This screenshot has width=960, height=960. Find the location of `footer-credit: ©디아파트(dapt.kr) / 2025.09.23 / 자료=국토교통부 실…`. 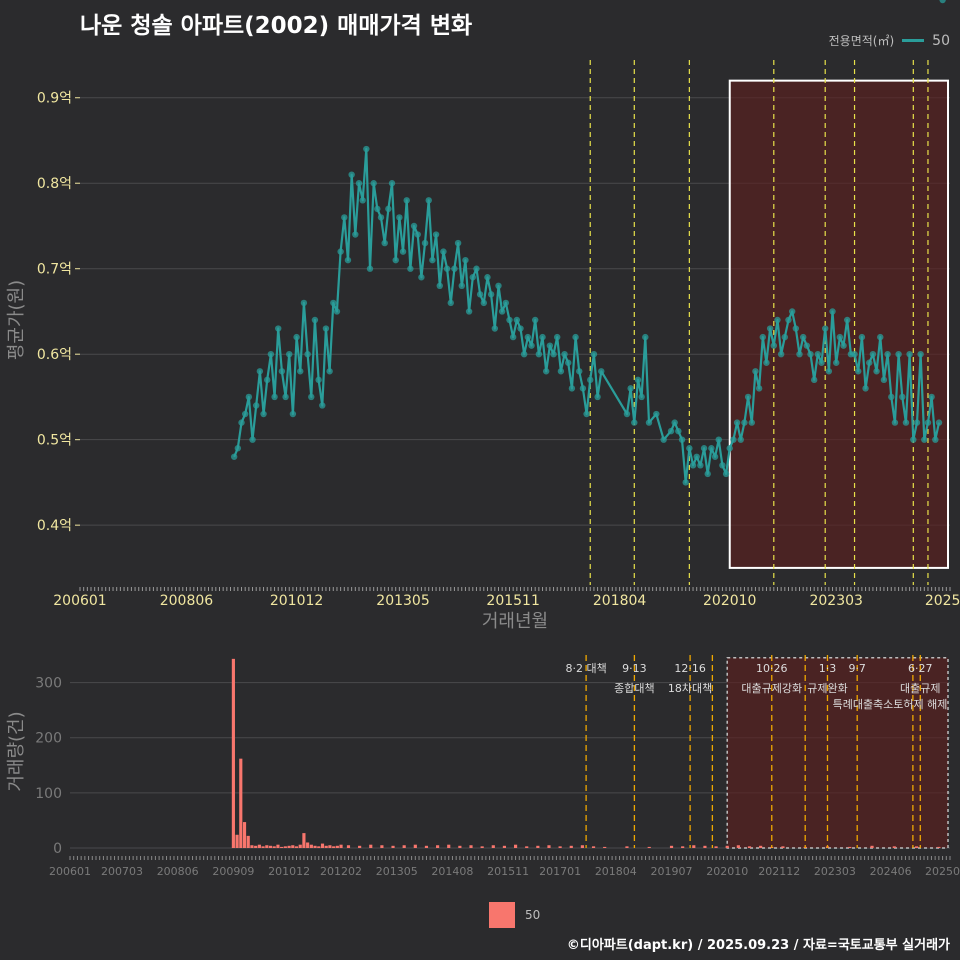

footer-credit: ©디아파트(dapt.kr) / 2025.09.23 / 자료=국토교통부 실… is located at coordinates (758, 945).